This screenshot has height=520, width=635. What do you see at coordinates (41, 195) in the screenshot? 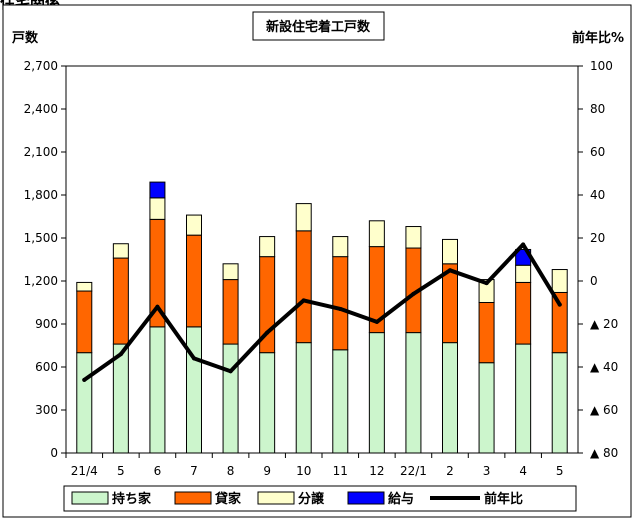
I see `left-tick-label: 1,800` at bounding box center [41, 195].